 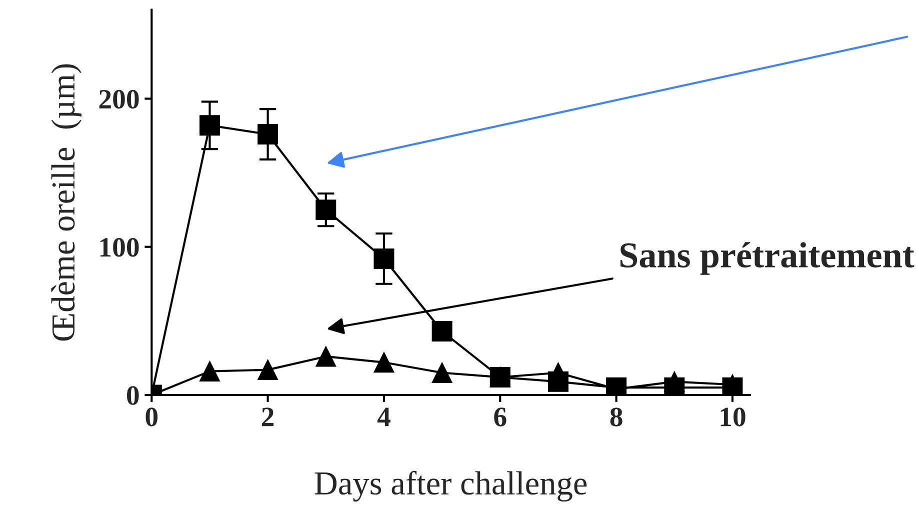 I want to click on x-tick-label: 8, so click(x=616, y=417).